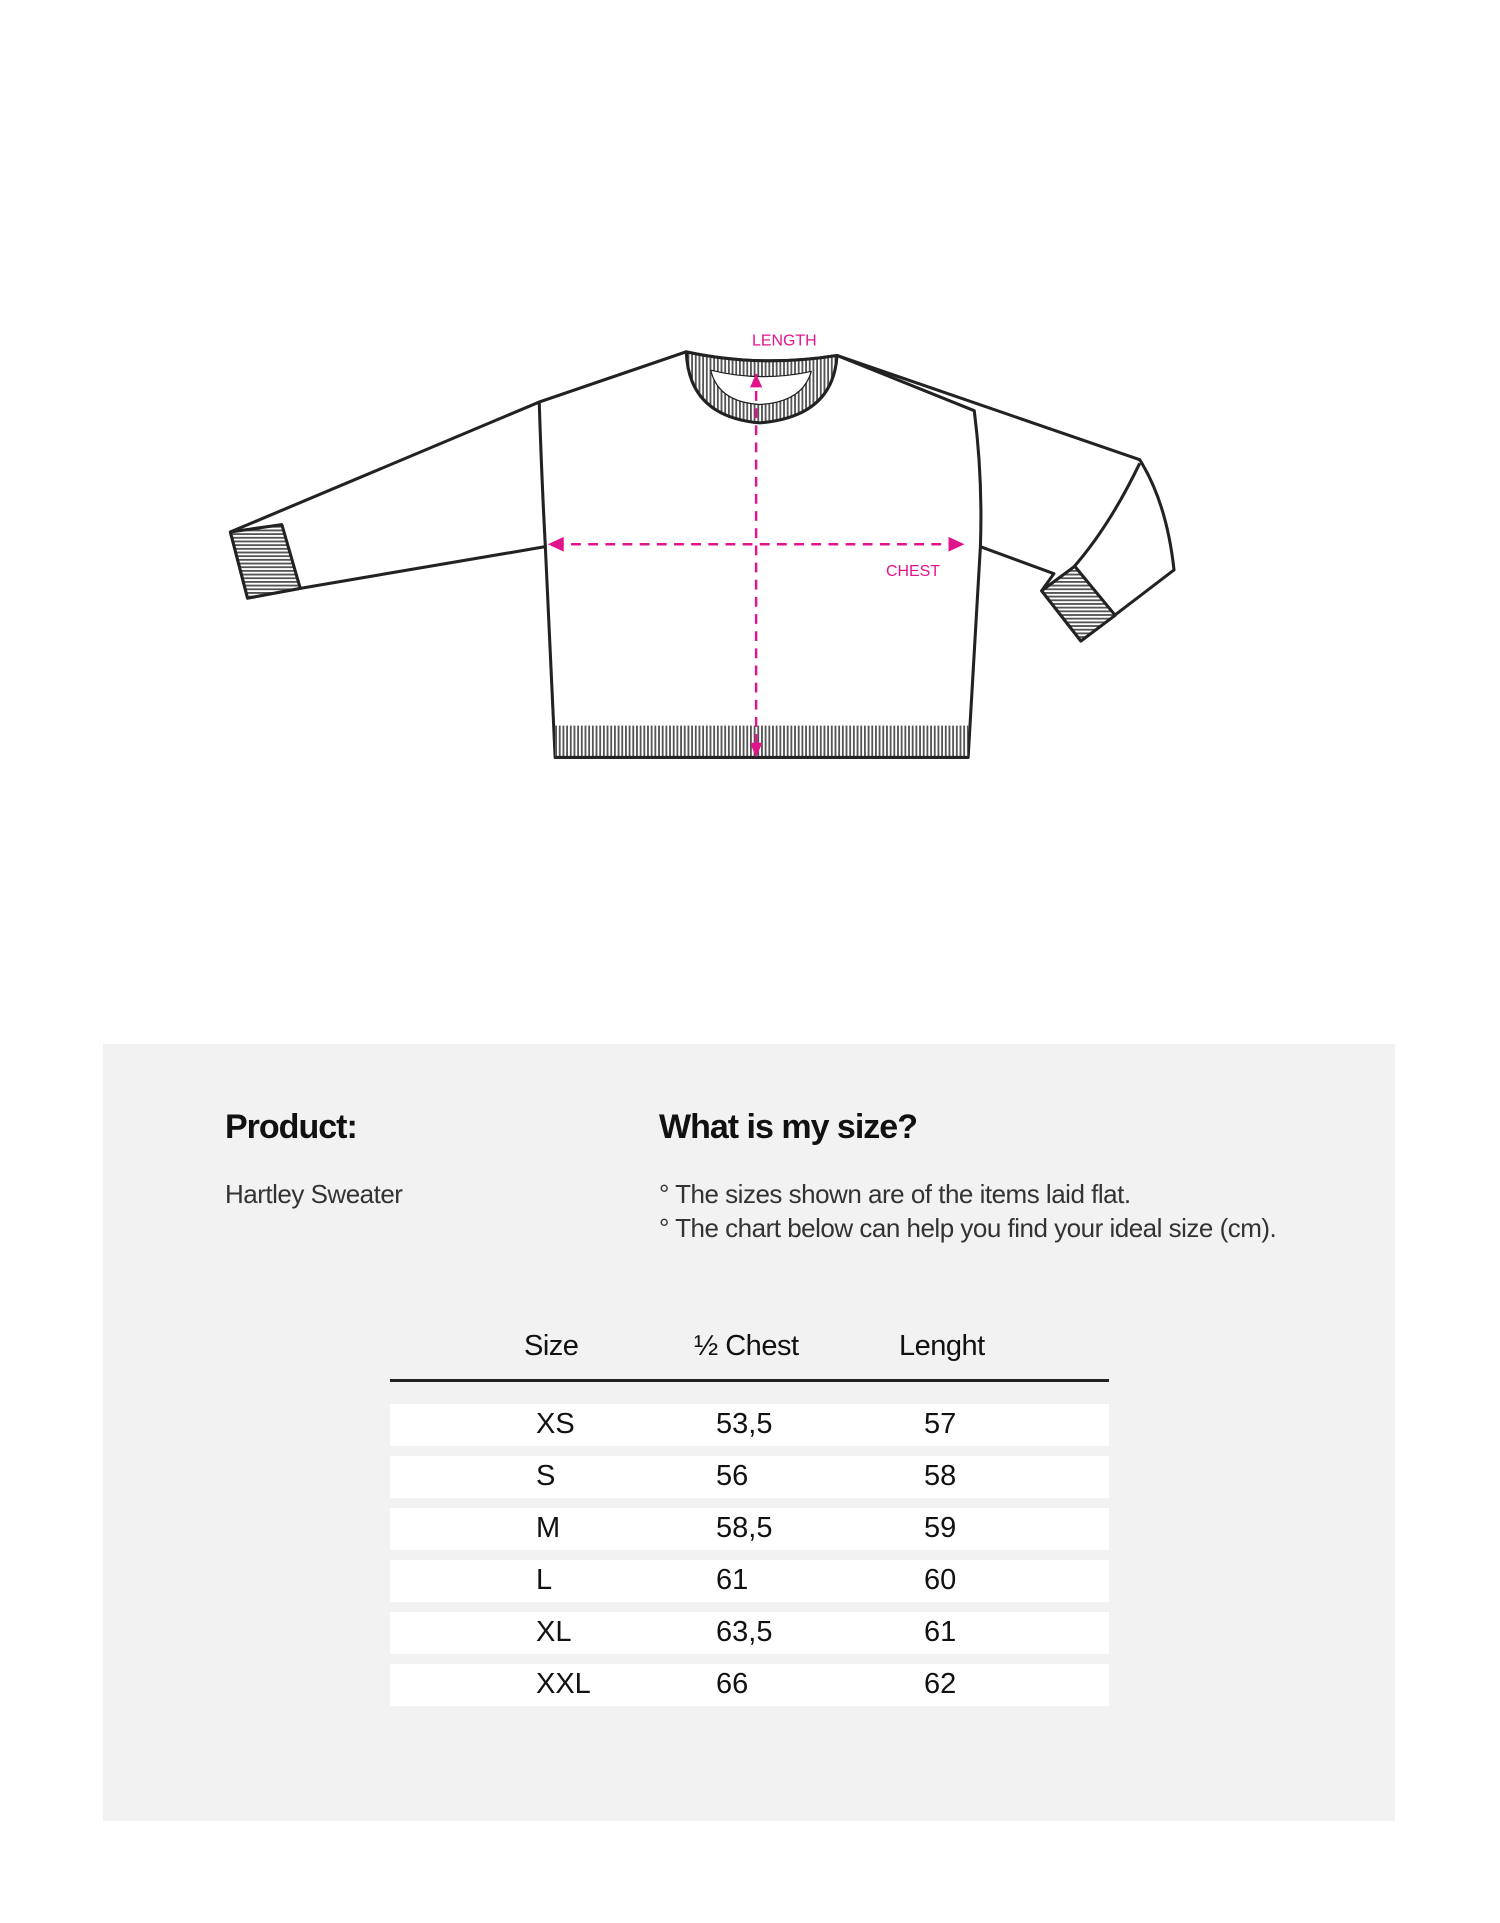  I want to click on cell-length: 59, so click(940, 1528).